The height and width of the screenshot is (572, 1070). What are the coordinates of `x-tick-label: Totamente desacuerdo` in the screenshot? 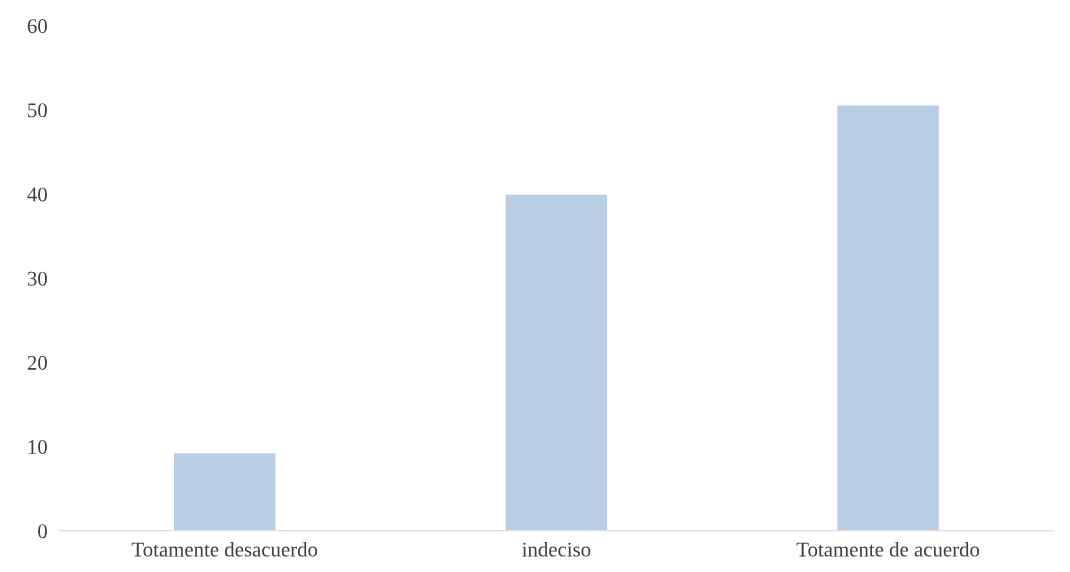 It's located at (224, 549).